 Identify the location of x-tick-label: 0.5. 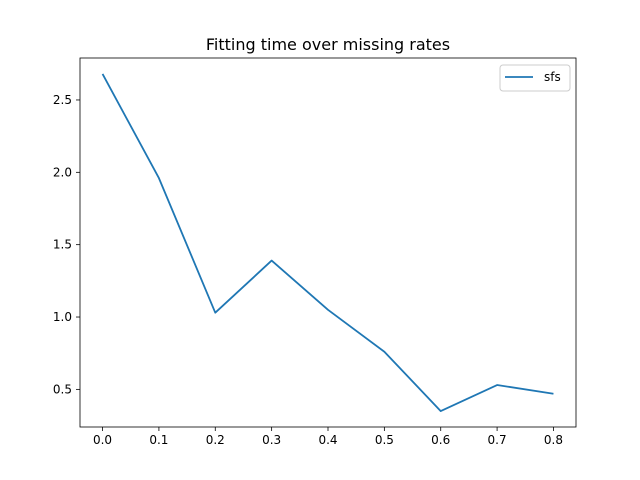
(384, 440).